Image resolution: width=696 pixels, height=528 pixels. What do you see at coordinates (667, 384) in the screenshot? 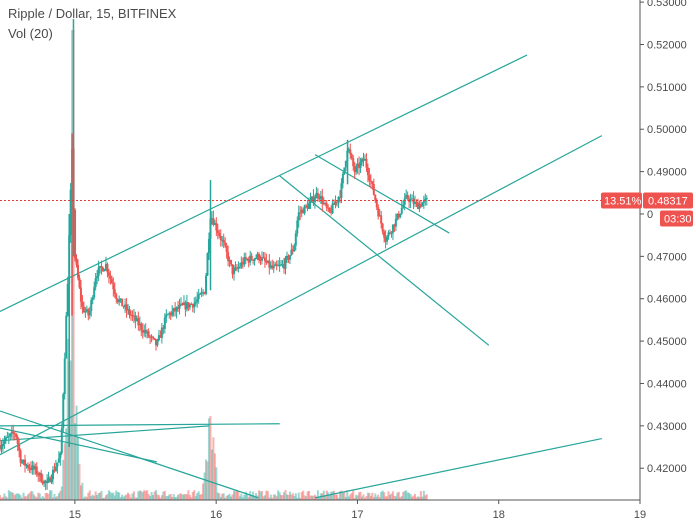
I see `y-tick-label: 0.44000` at bounding box center [667, 384].